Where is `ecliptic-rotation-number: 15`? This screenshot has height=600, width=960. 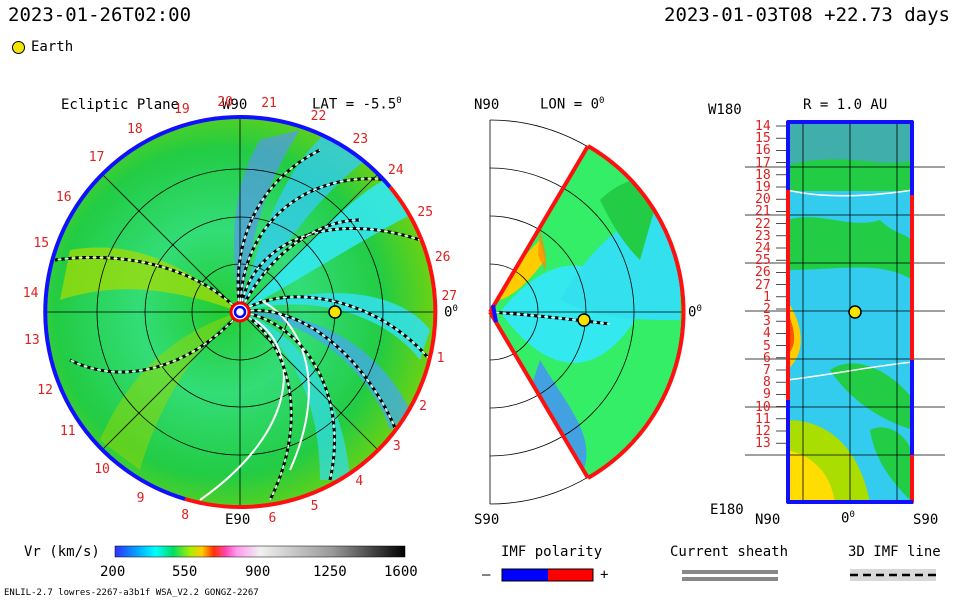
ecliptic-rotation-number: 15 is located at coordinates (41, 243).